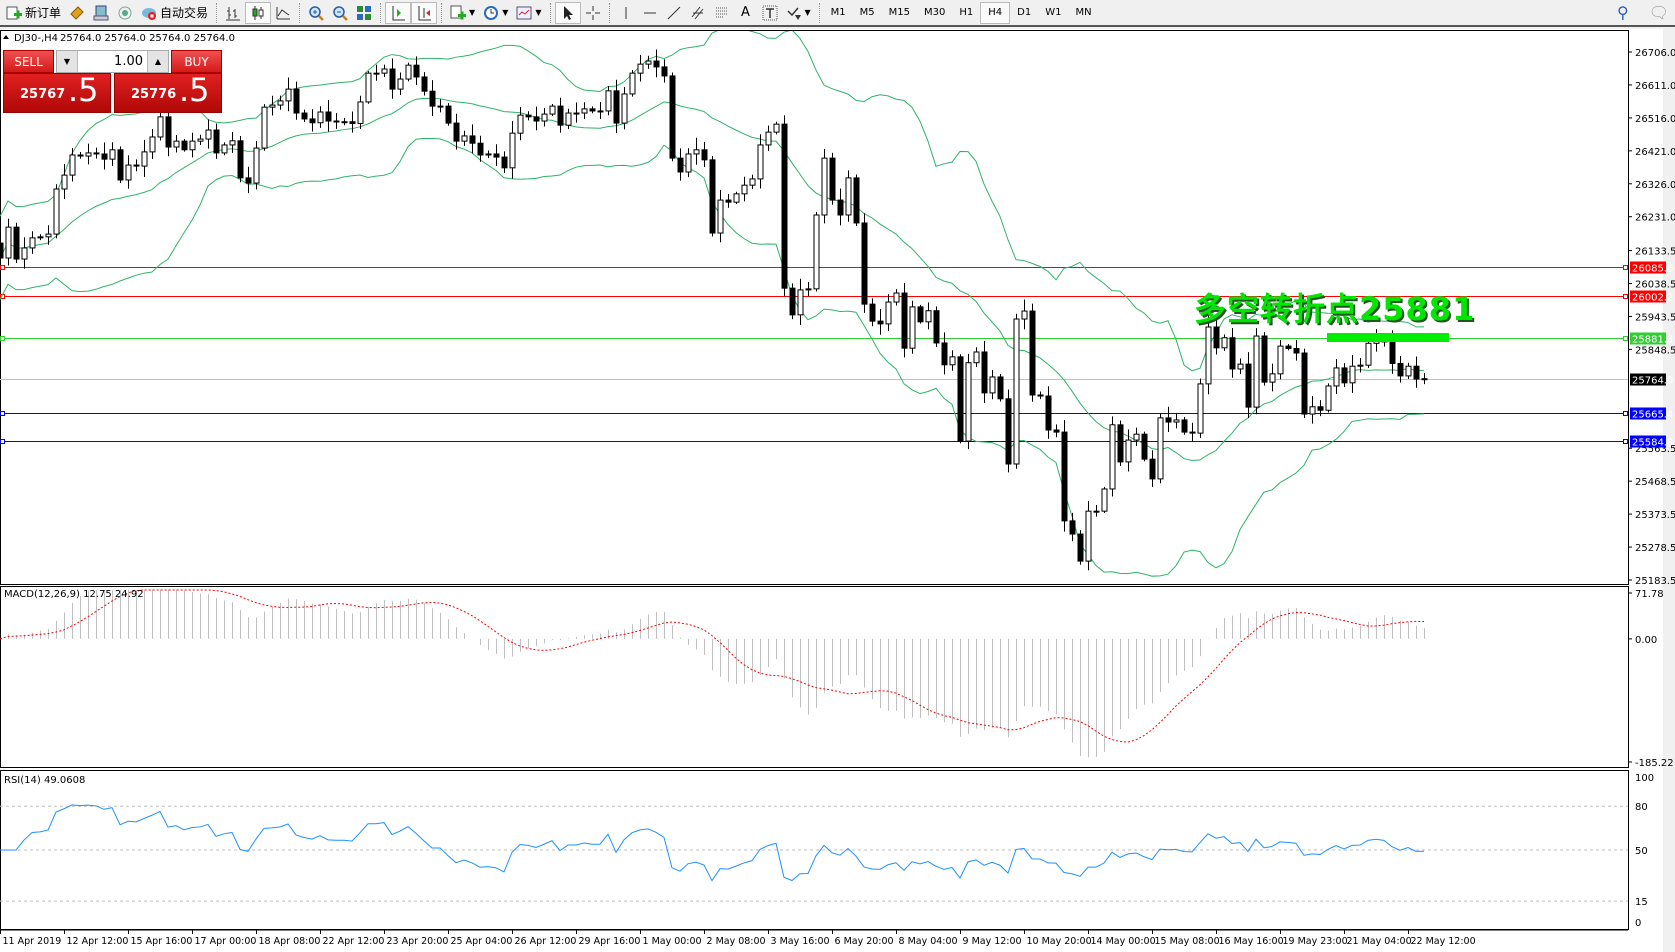 This screenshot has height=952, width=1675. What do you see at coordinates (168, 93) in the screenshot?
I see `buy-price-button: 25776 .5` at bounding box center [168, 93].